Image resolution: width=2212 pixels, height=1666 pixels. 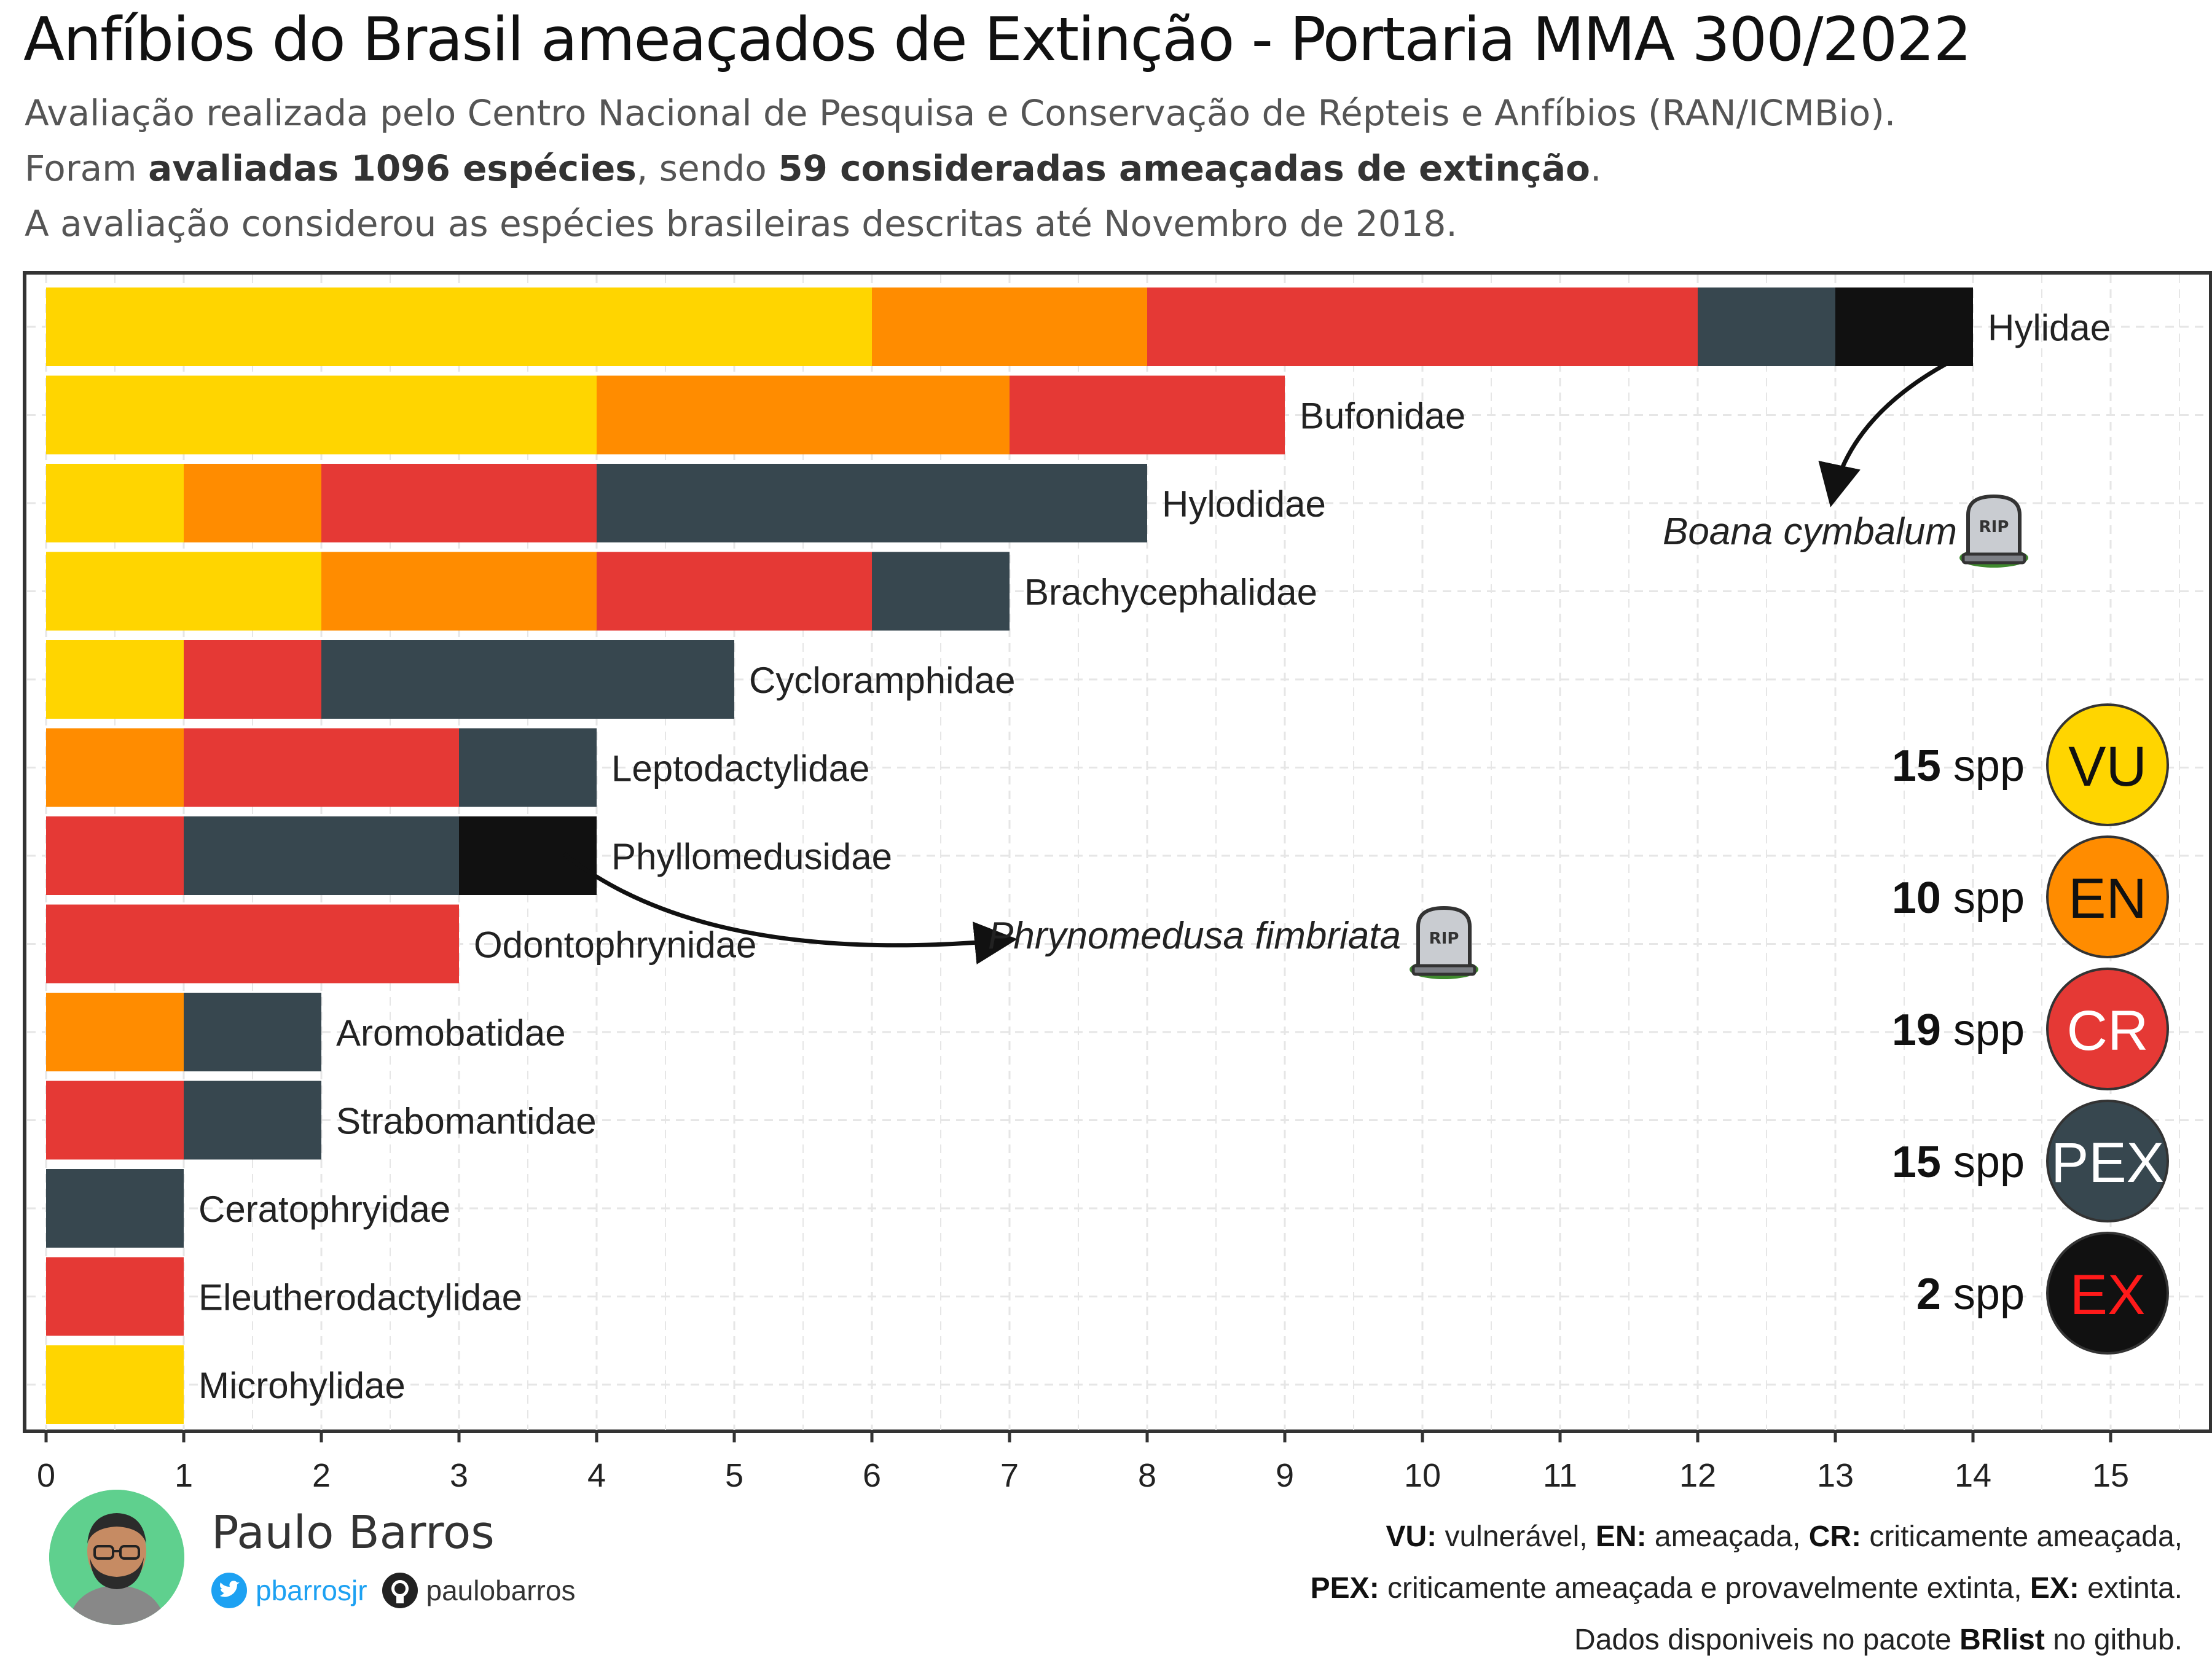 What do you see at coordinates (1560, 1475) in the screenshot?
I see `x-tick-label: 11` at bounding box center [1560, 1475].